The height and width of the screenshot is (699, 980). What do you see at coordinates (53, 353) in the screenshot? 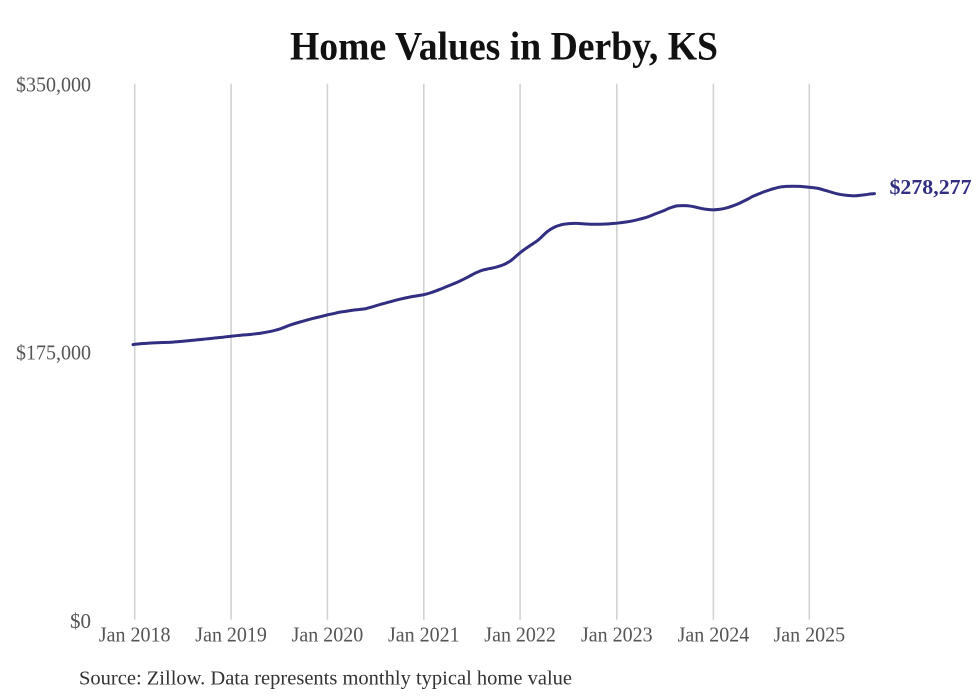
I see `svg-text: $175,000` at bounding box center [53, 353].